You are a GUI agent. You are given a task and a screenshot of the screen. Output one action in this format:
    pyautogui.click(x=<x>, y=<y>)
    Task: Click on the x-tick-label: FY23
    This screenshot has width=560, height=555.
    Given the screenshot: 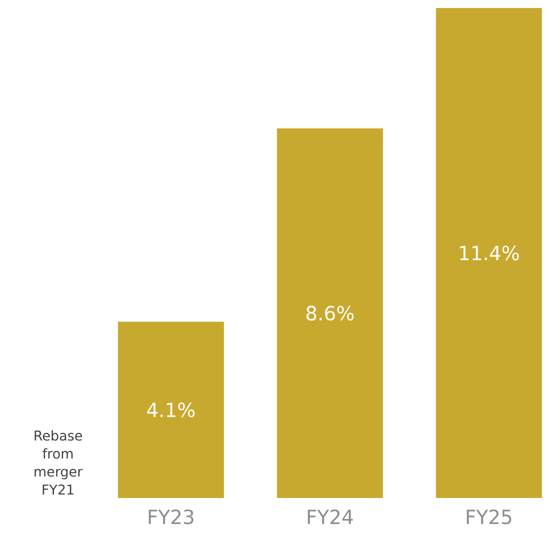 What is the action you would take?
    pyautogui.click(x=171, y=517)
    